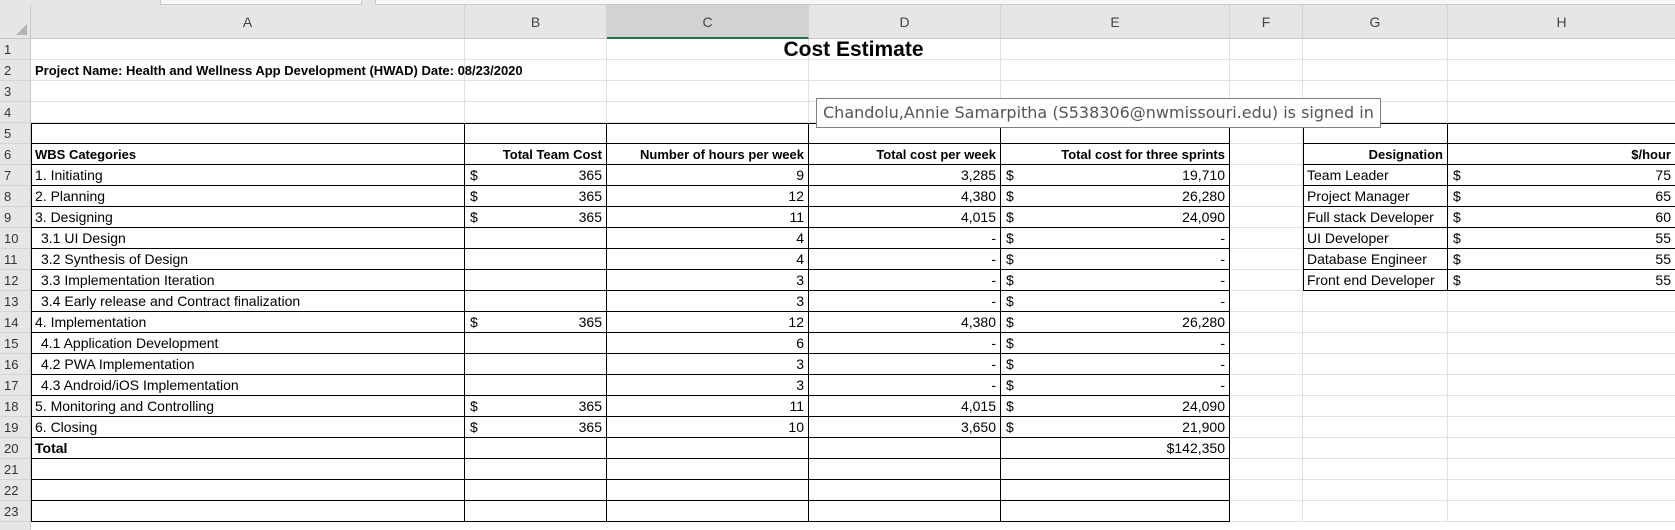  What do you see at coordinates (1561, 196) in the screenshot?
I see `rate-value: 65 $` at bounding box center [1561, 196].